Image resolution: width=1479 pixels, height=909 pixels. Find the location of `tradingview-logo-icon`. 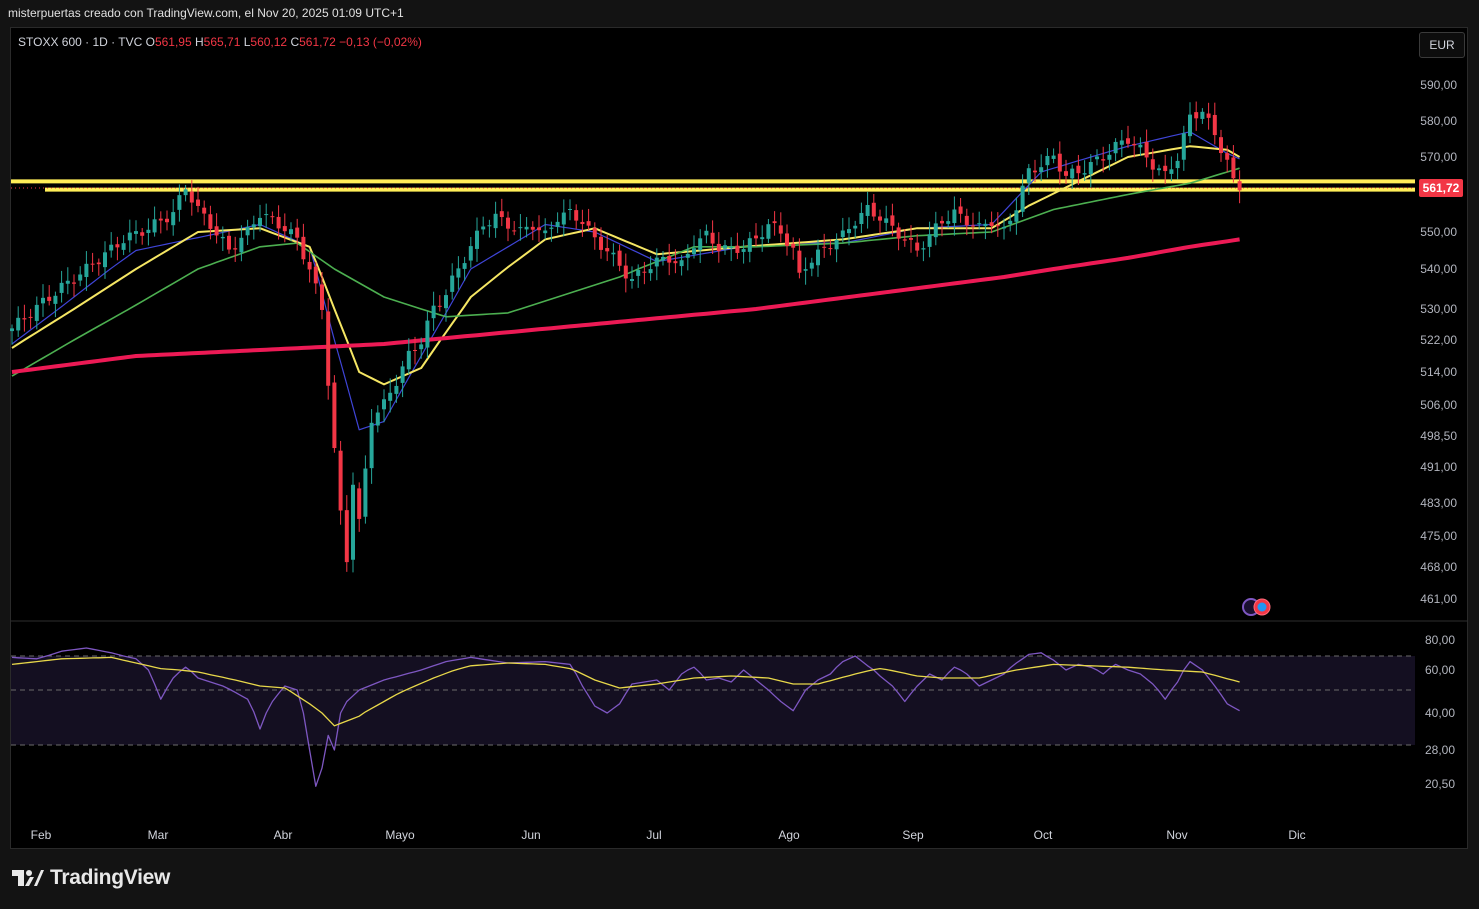

tradingview-logo-icon is located at coordinates (28, 878).